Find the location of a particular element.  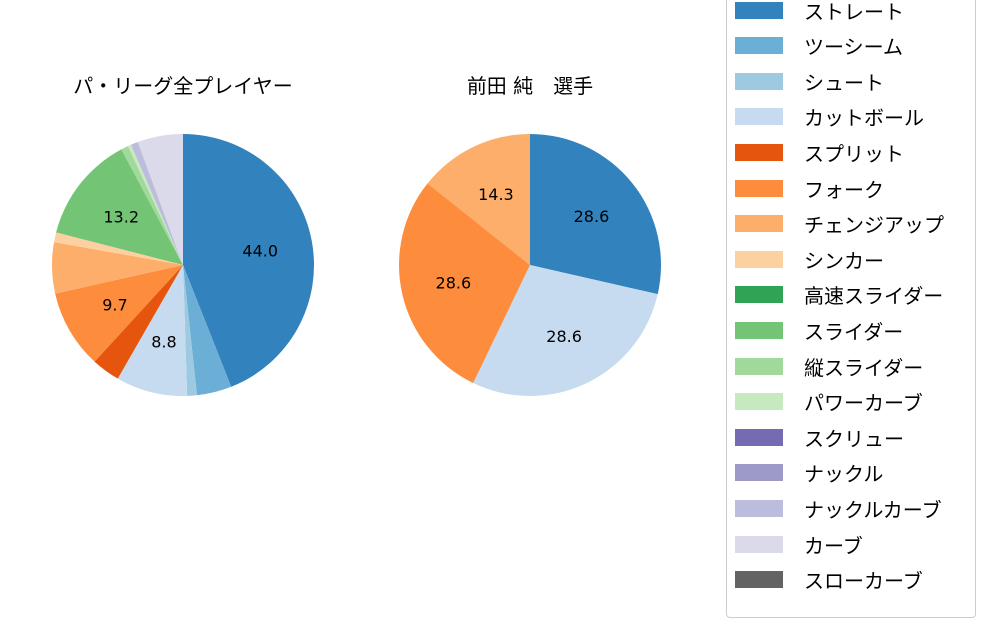

legend-item: スローカーブ is located at coordinates (829, 581).